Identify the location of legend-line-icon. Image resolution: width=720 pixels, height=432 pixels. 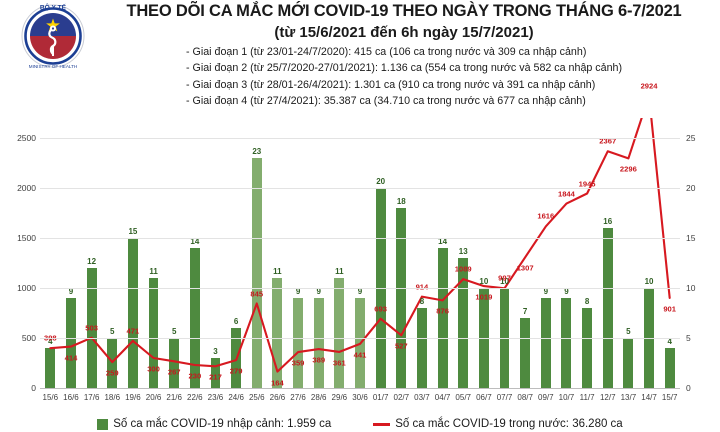
(382, 424).